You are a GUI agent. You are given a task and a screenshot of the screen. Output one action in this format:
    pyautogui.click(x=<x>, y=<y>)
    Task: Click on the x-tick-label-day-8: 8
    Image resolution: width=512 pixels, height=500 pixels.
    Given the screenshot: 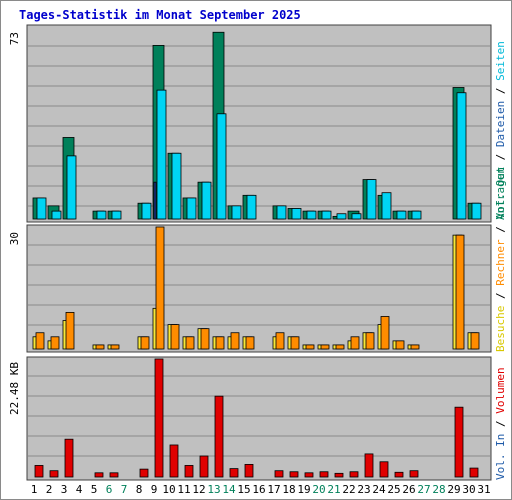 What is the action you would take?
    pyautogui.click(x=139, y=489)
    